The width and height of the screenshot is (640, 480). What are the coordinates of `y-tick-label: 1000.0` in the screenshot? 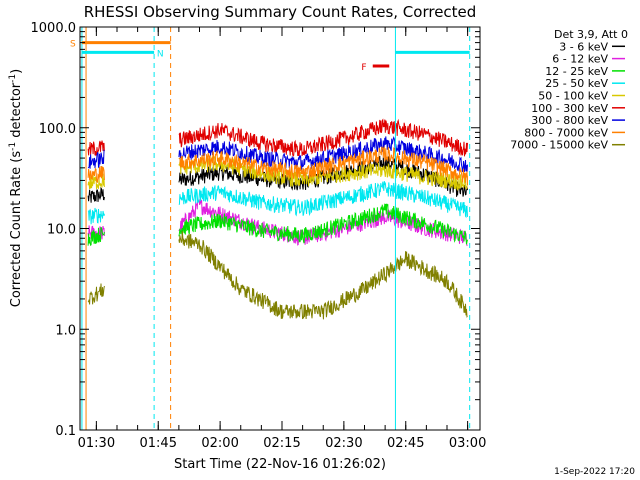 It's located at (54, 28).